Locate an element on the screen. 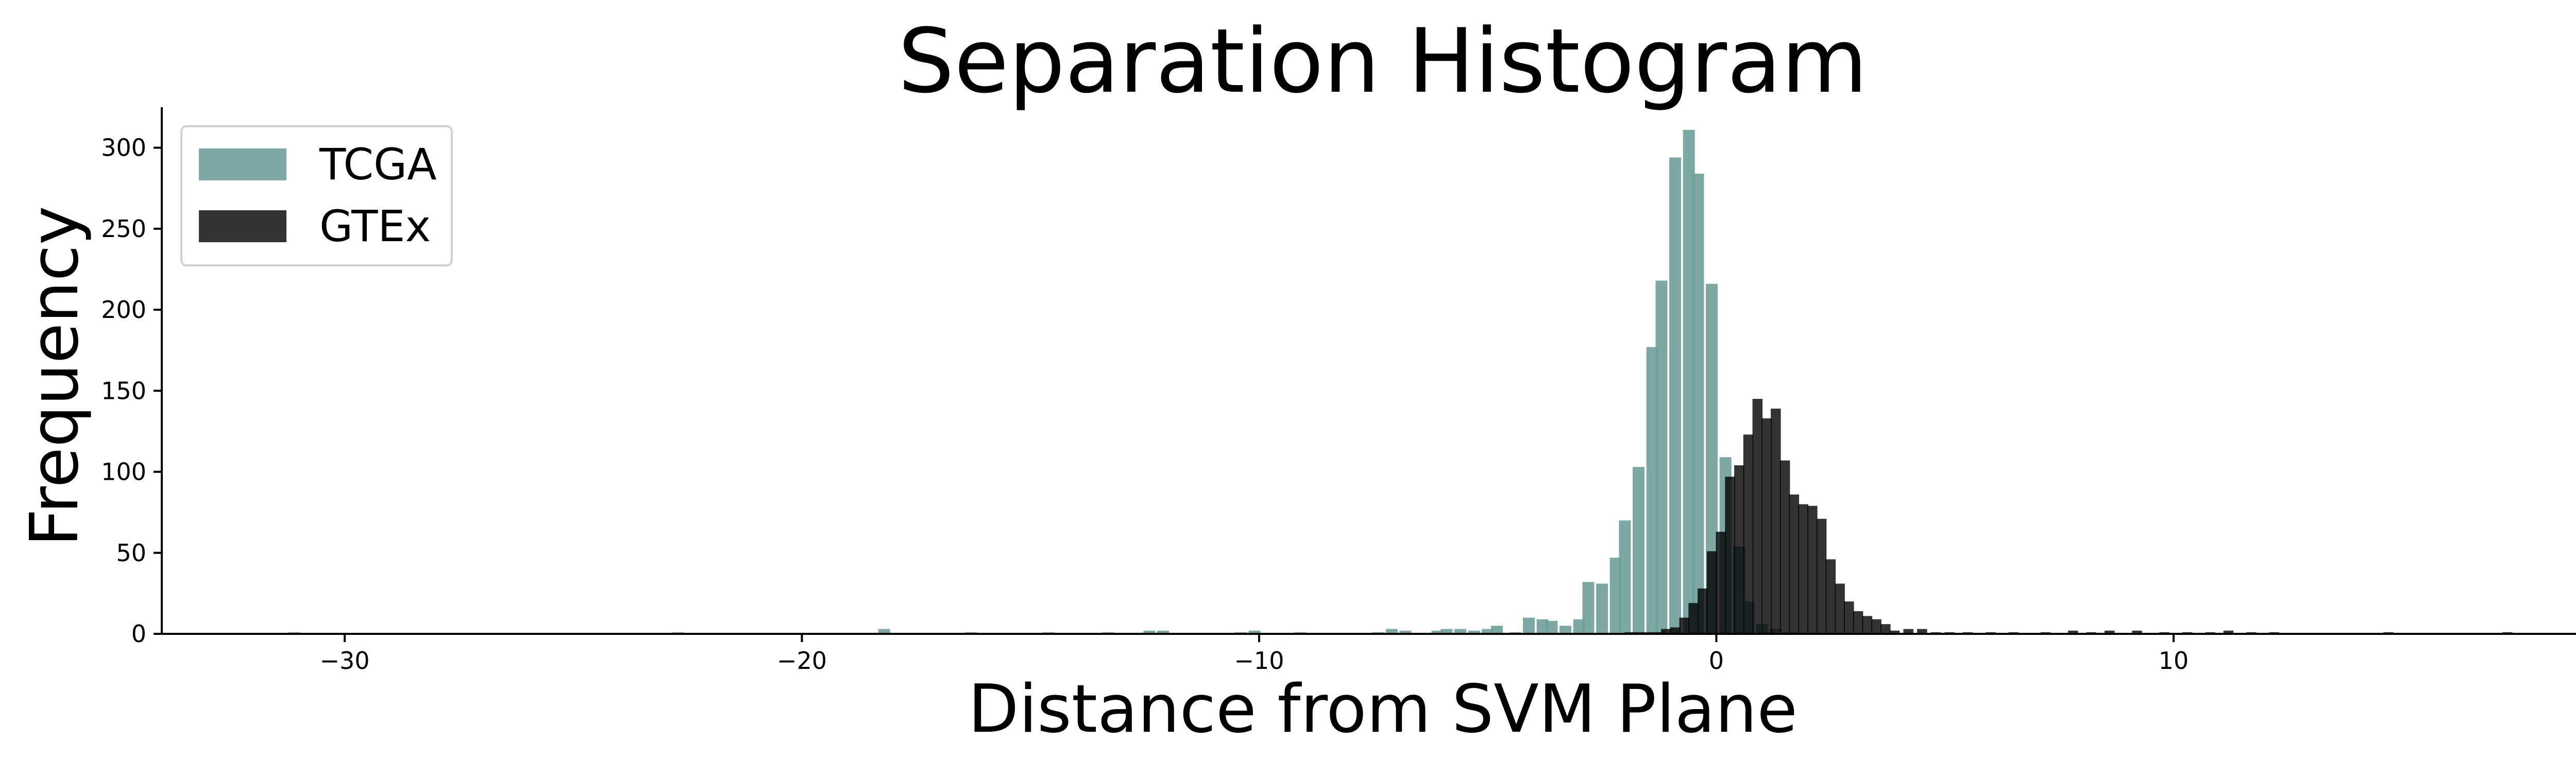 Image resolution: width=2576 pixels, height=773 pixels. y-ticks: 0 50 100 150 200 250 300 is located at coordinates (131, 391).